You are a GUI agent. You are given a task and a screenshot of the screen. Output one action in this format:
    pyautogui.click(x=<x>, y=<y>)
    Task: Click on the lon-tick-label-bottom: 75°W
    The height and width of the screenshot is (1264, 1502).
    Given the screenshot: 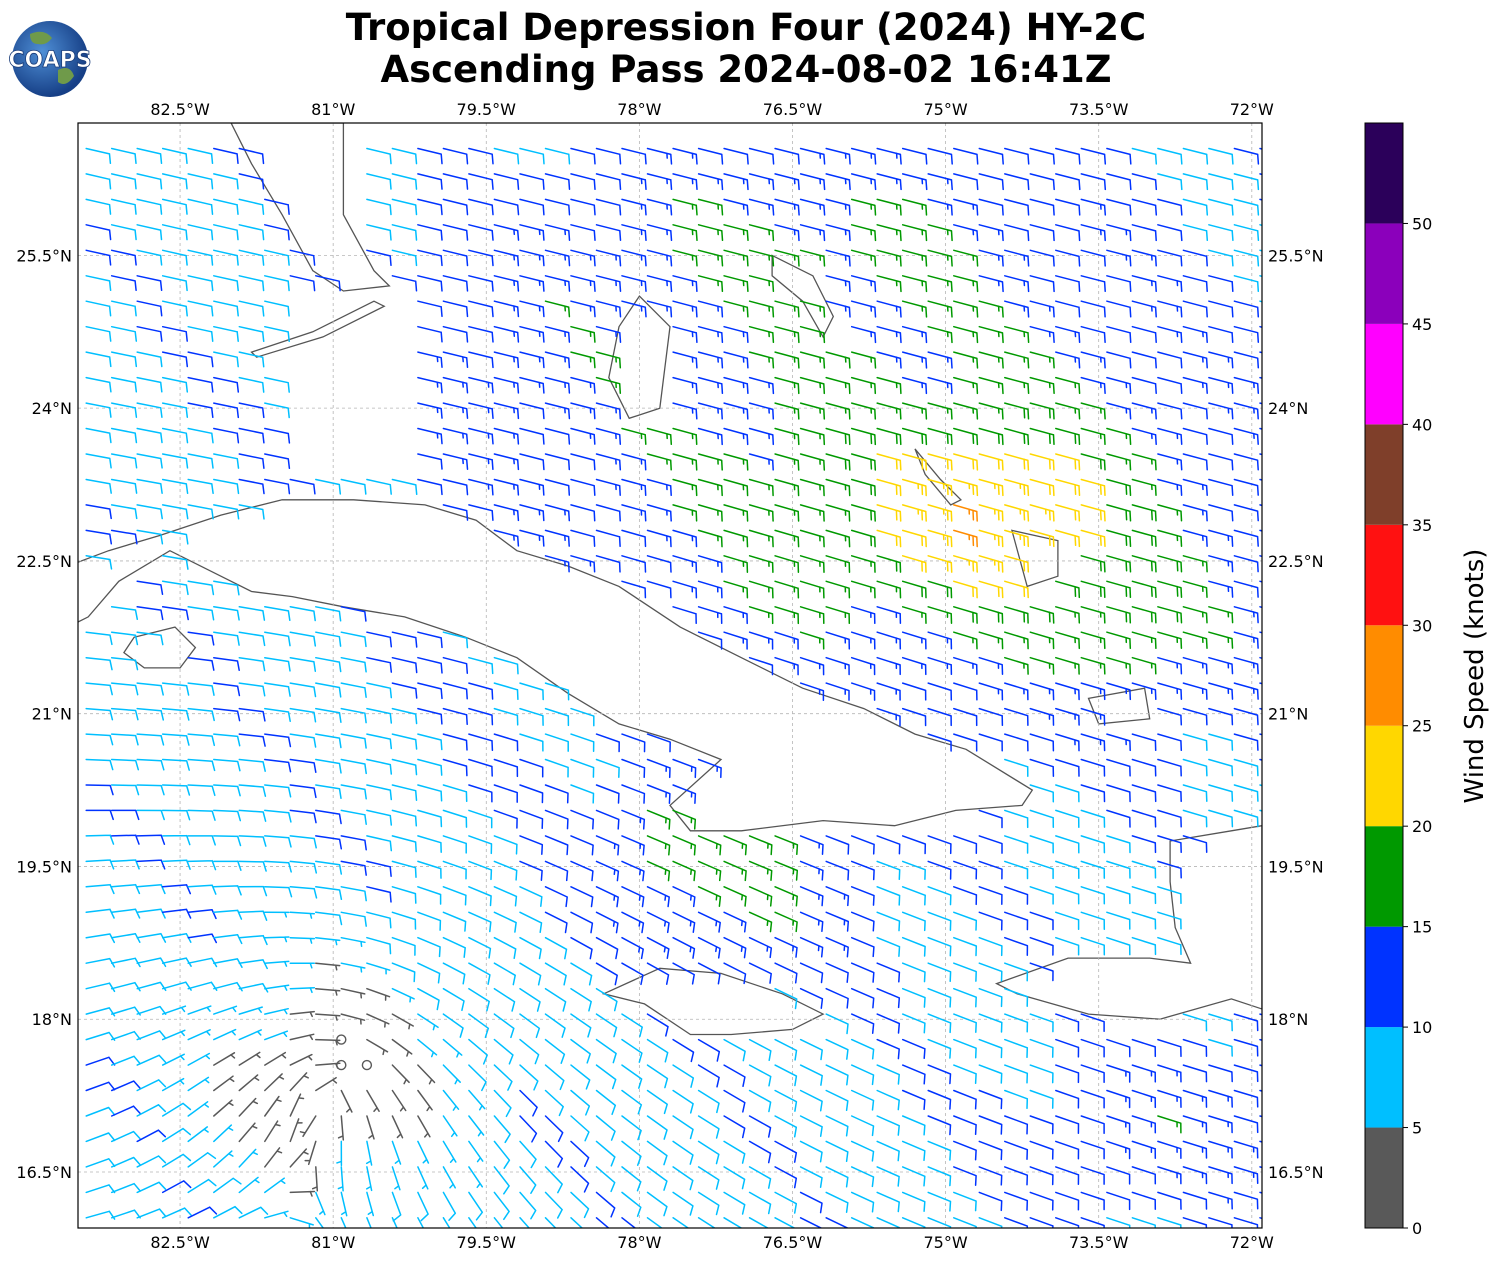 What is the action you would take?
    pyautogui.click(x=945, y=1242)
    